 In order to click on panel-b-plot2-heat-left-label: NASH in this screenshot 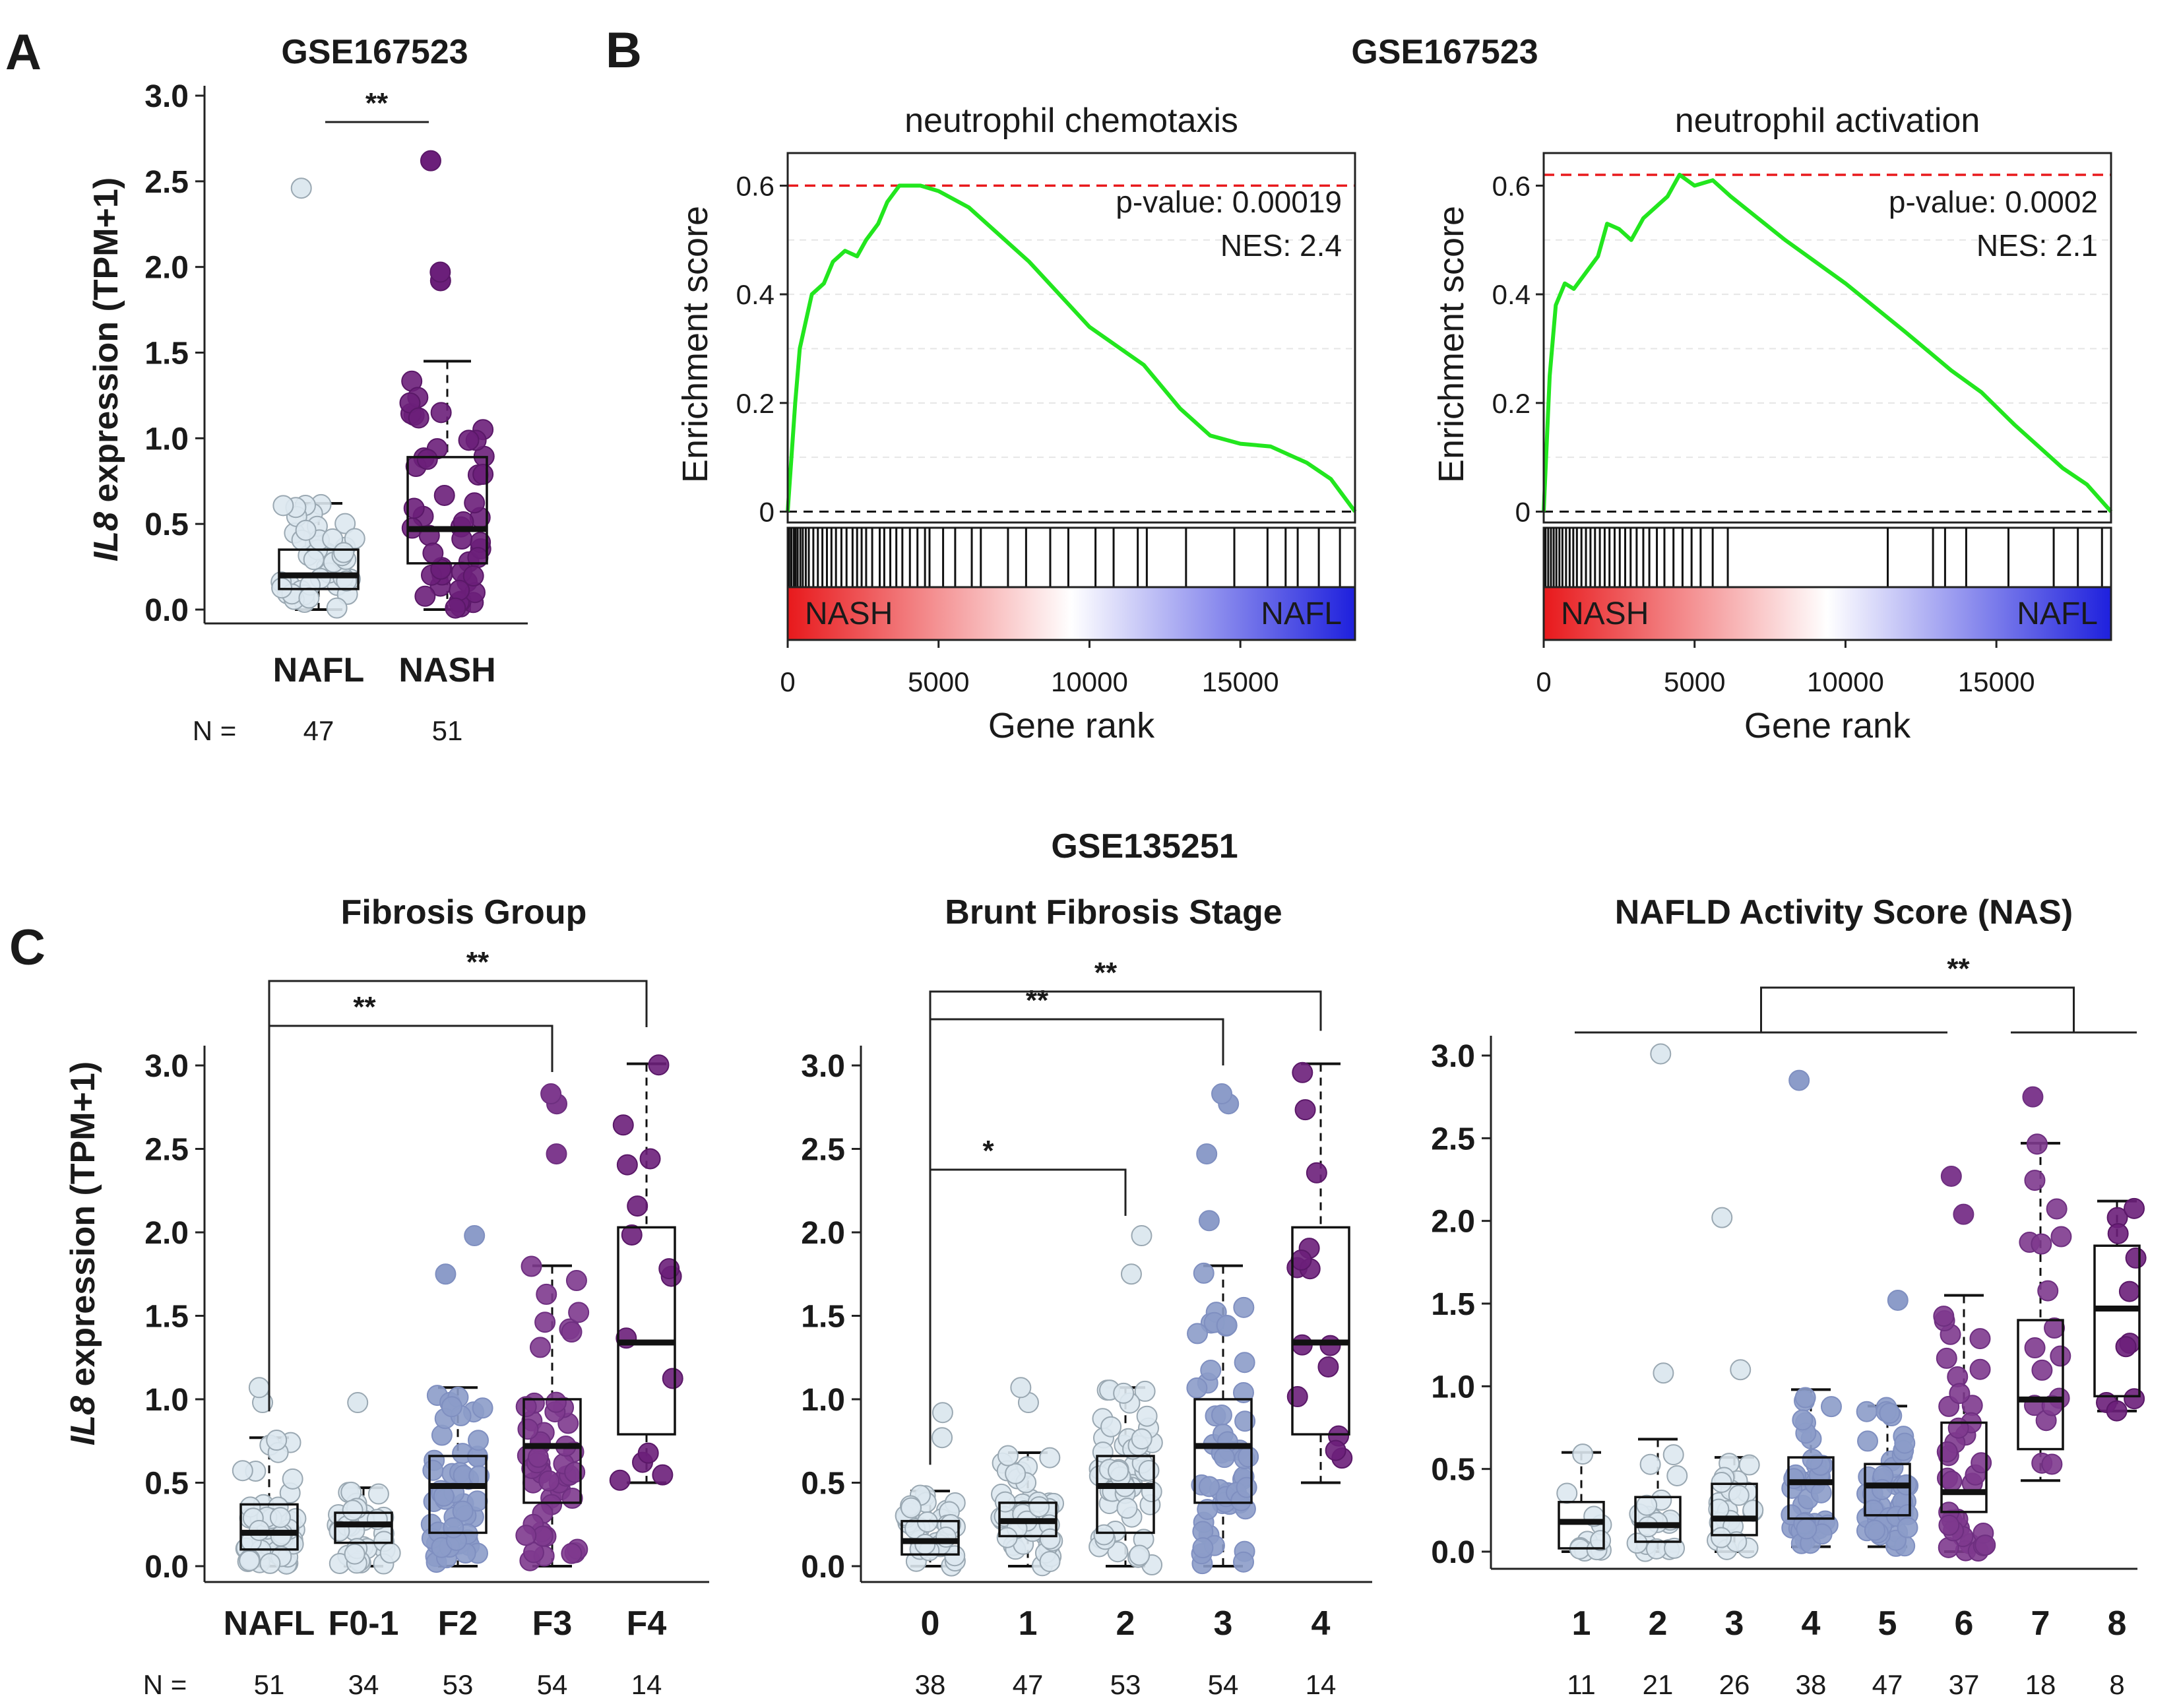, I will do `click(1605, 613)`.